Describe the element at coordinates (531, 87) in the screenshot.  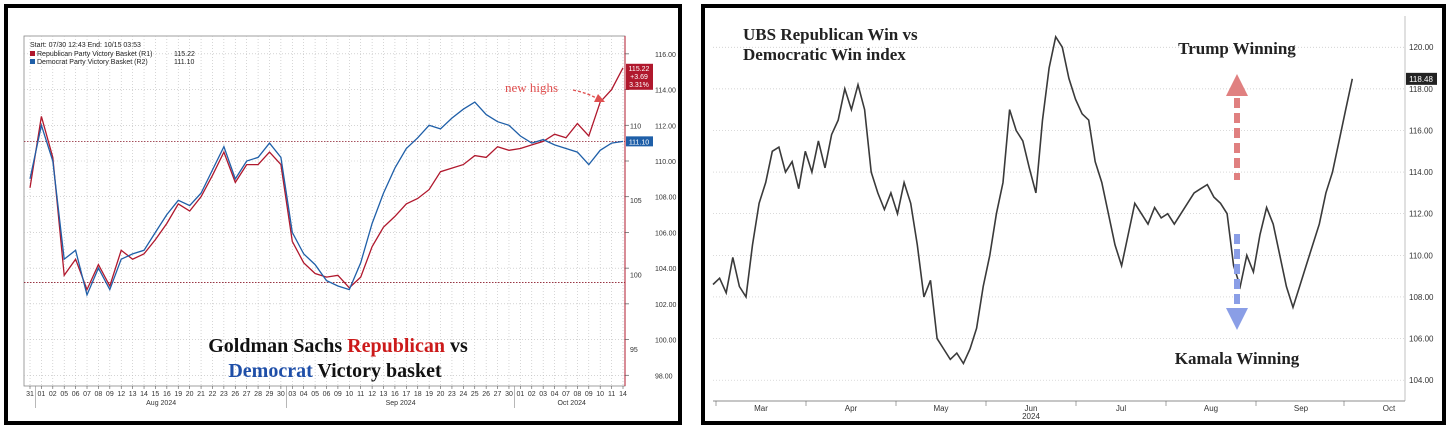
I see `new-highs-annotation: new highs` at that location.